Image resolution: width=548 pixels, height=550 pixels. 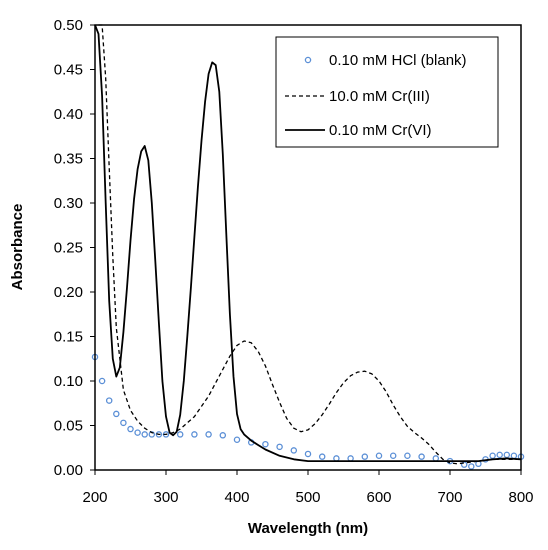 I want to click on y-tick-label: 0.20, so click(x=68, y=292).